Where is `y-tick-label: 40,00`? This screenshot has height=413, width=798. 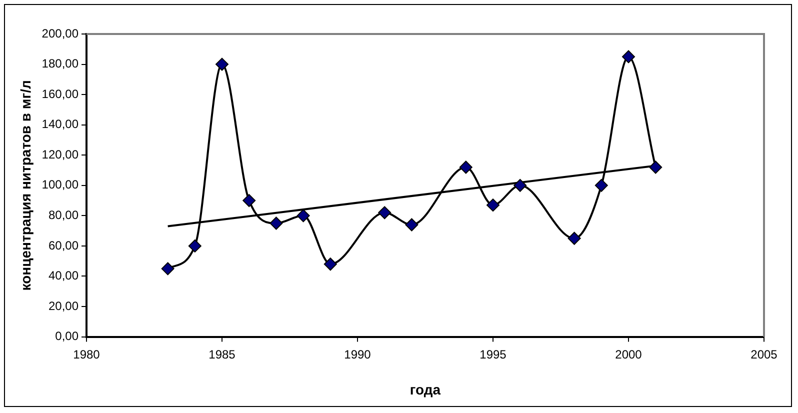 y-tick-label: 40,00 is located at coordinates (63, 275).